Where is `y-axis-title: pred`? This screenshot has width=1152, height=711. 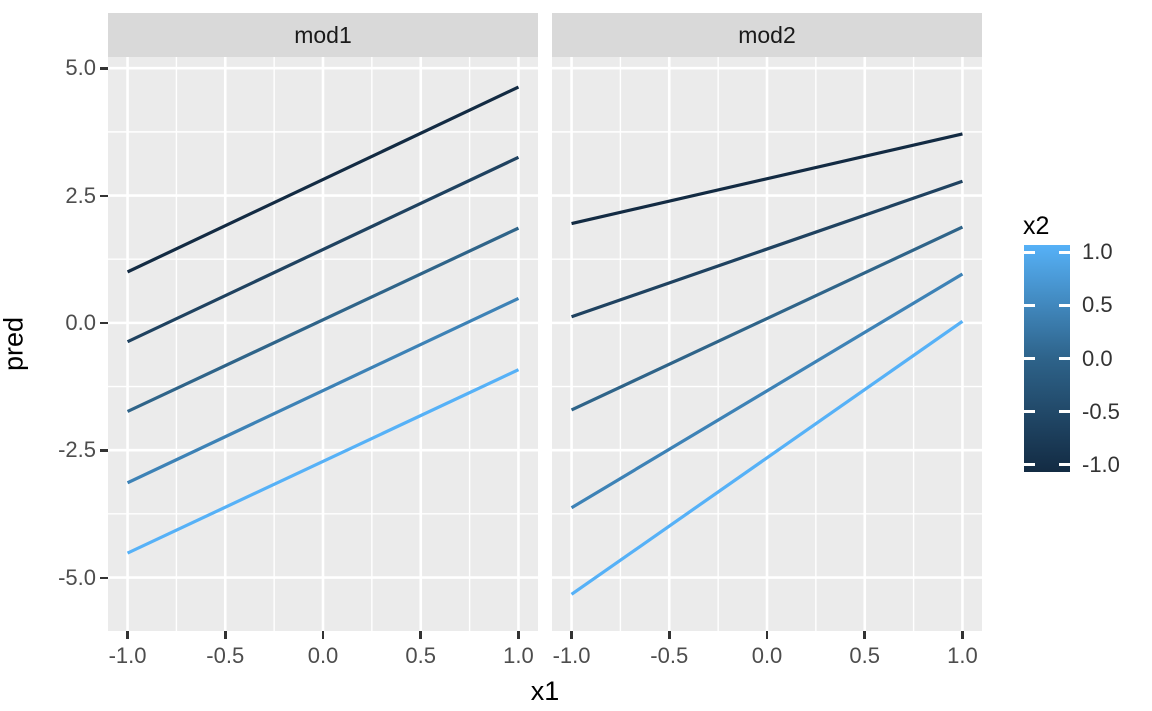
y-axis-title: pred is located at coordinates (14, 344).